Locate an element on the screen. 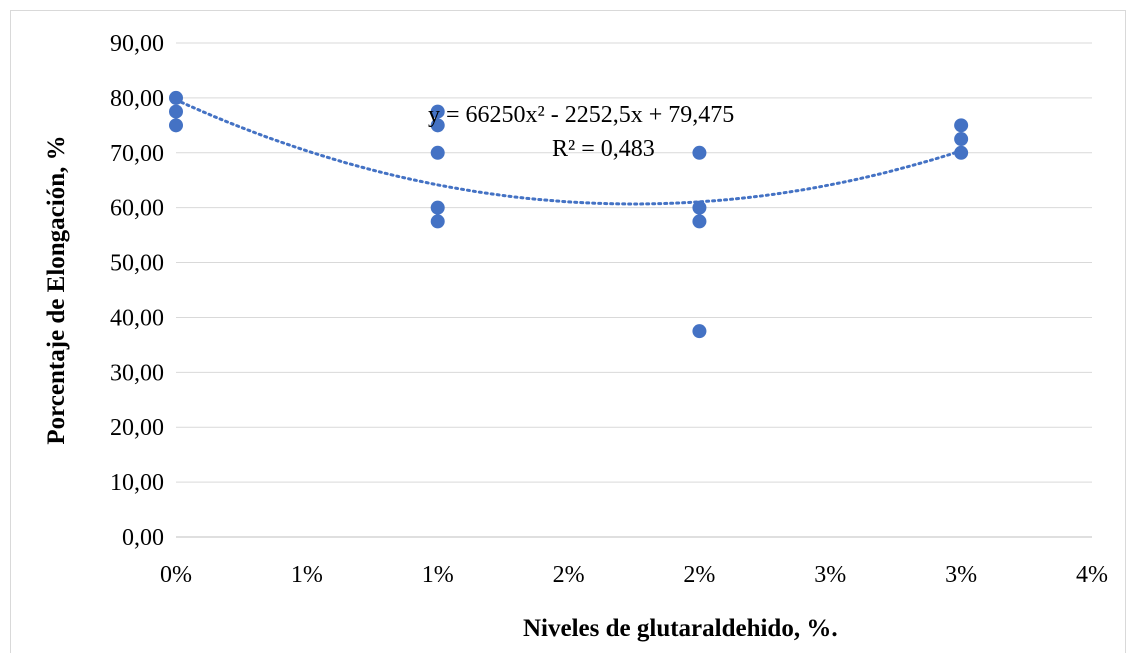 The image size is (1128, 653). y-tick-label: 50,00 is located at coordinates (137, 264).